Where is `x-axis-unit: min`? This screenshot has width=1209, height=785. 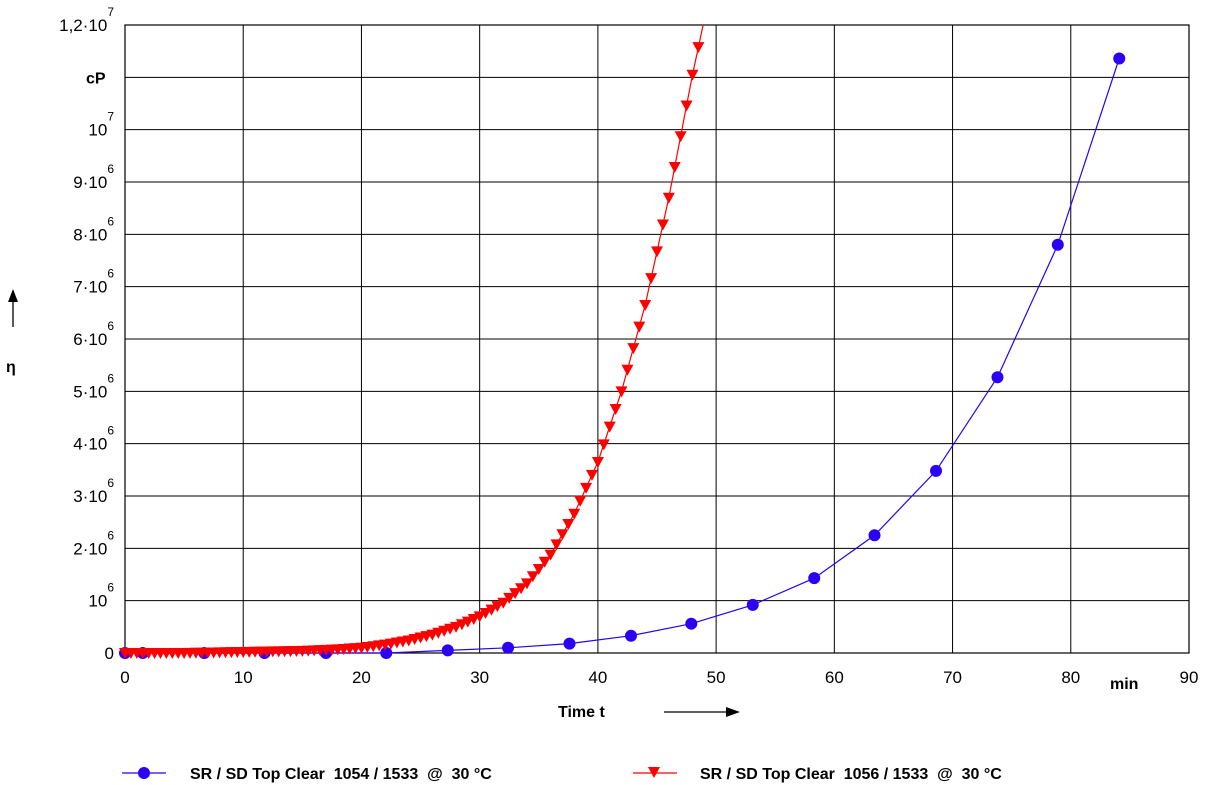
x-axis-unit: min is located at coordinates (1124, 684).